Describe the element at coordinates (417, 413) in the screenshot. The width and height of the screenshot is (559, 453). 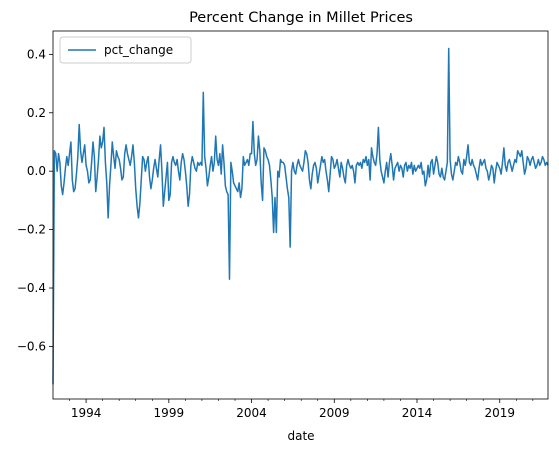
I see `x-tick-label: 2014` at that location.